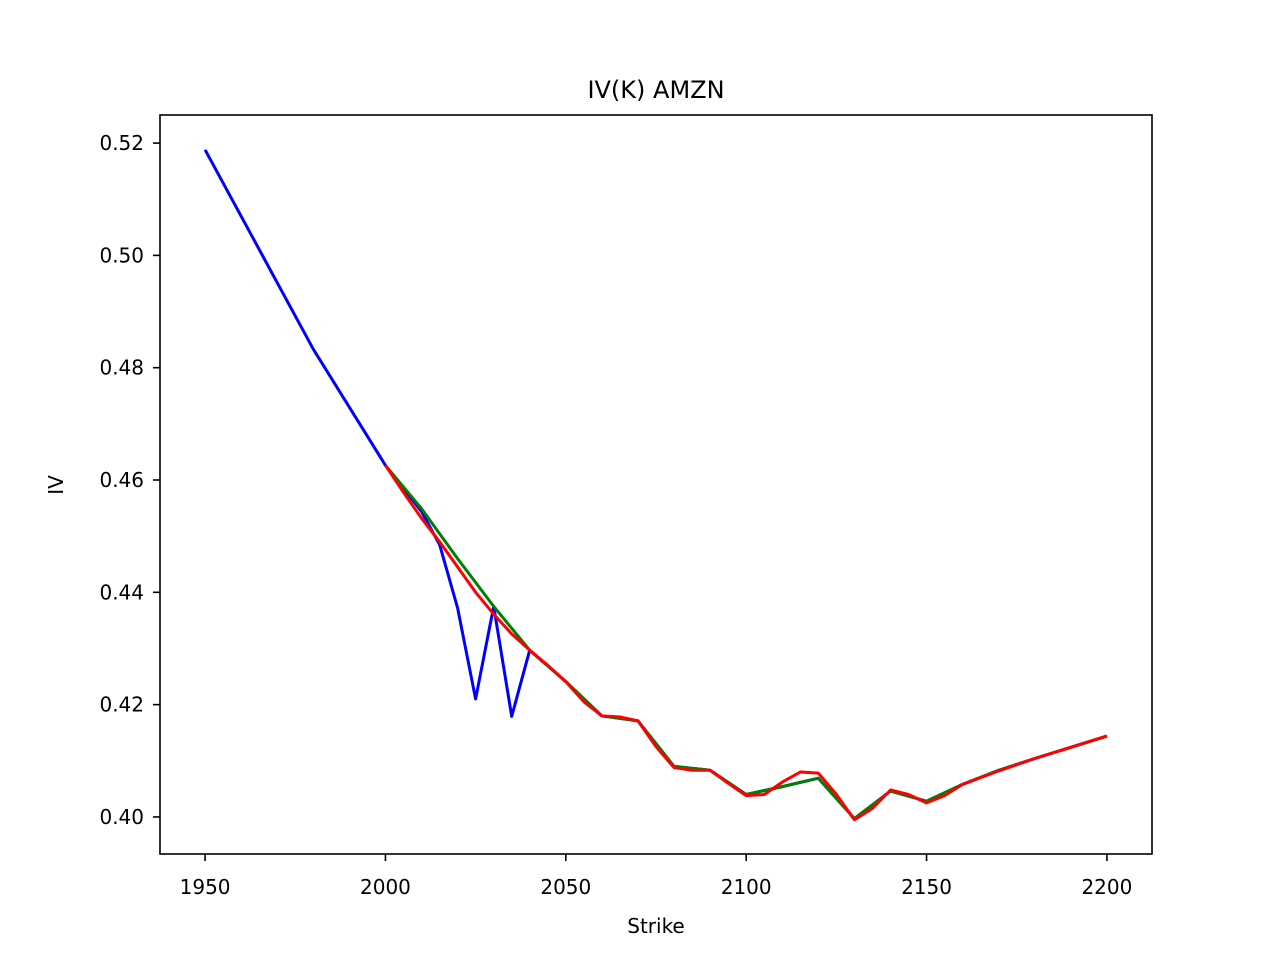  I want to click on y-axis-ticks: 0.40 0.42 0.44 0.46 0.48 0.50 0.52, so click(129, 480).